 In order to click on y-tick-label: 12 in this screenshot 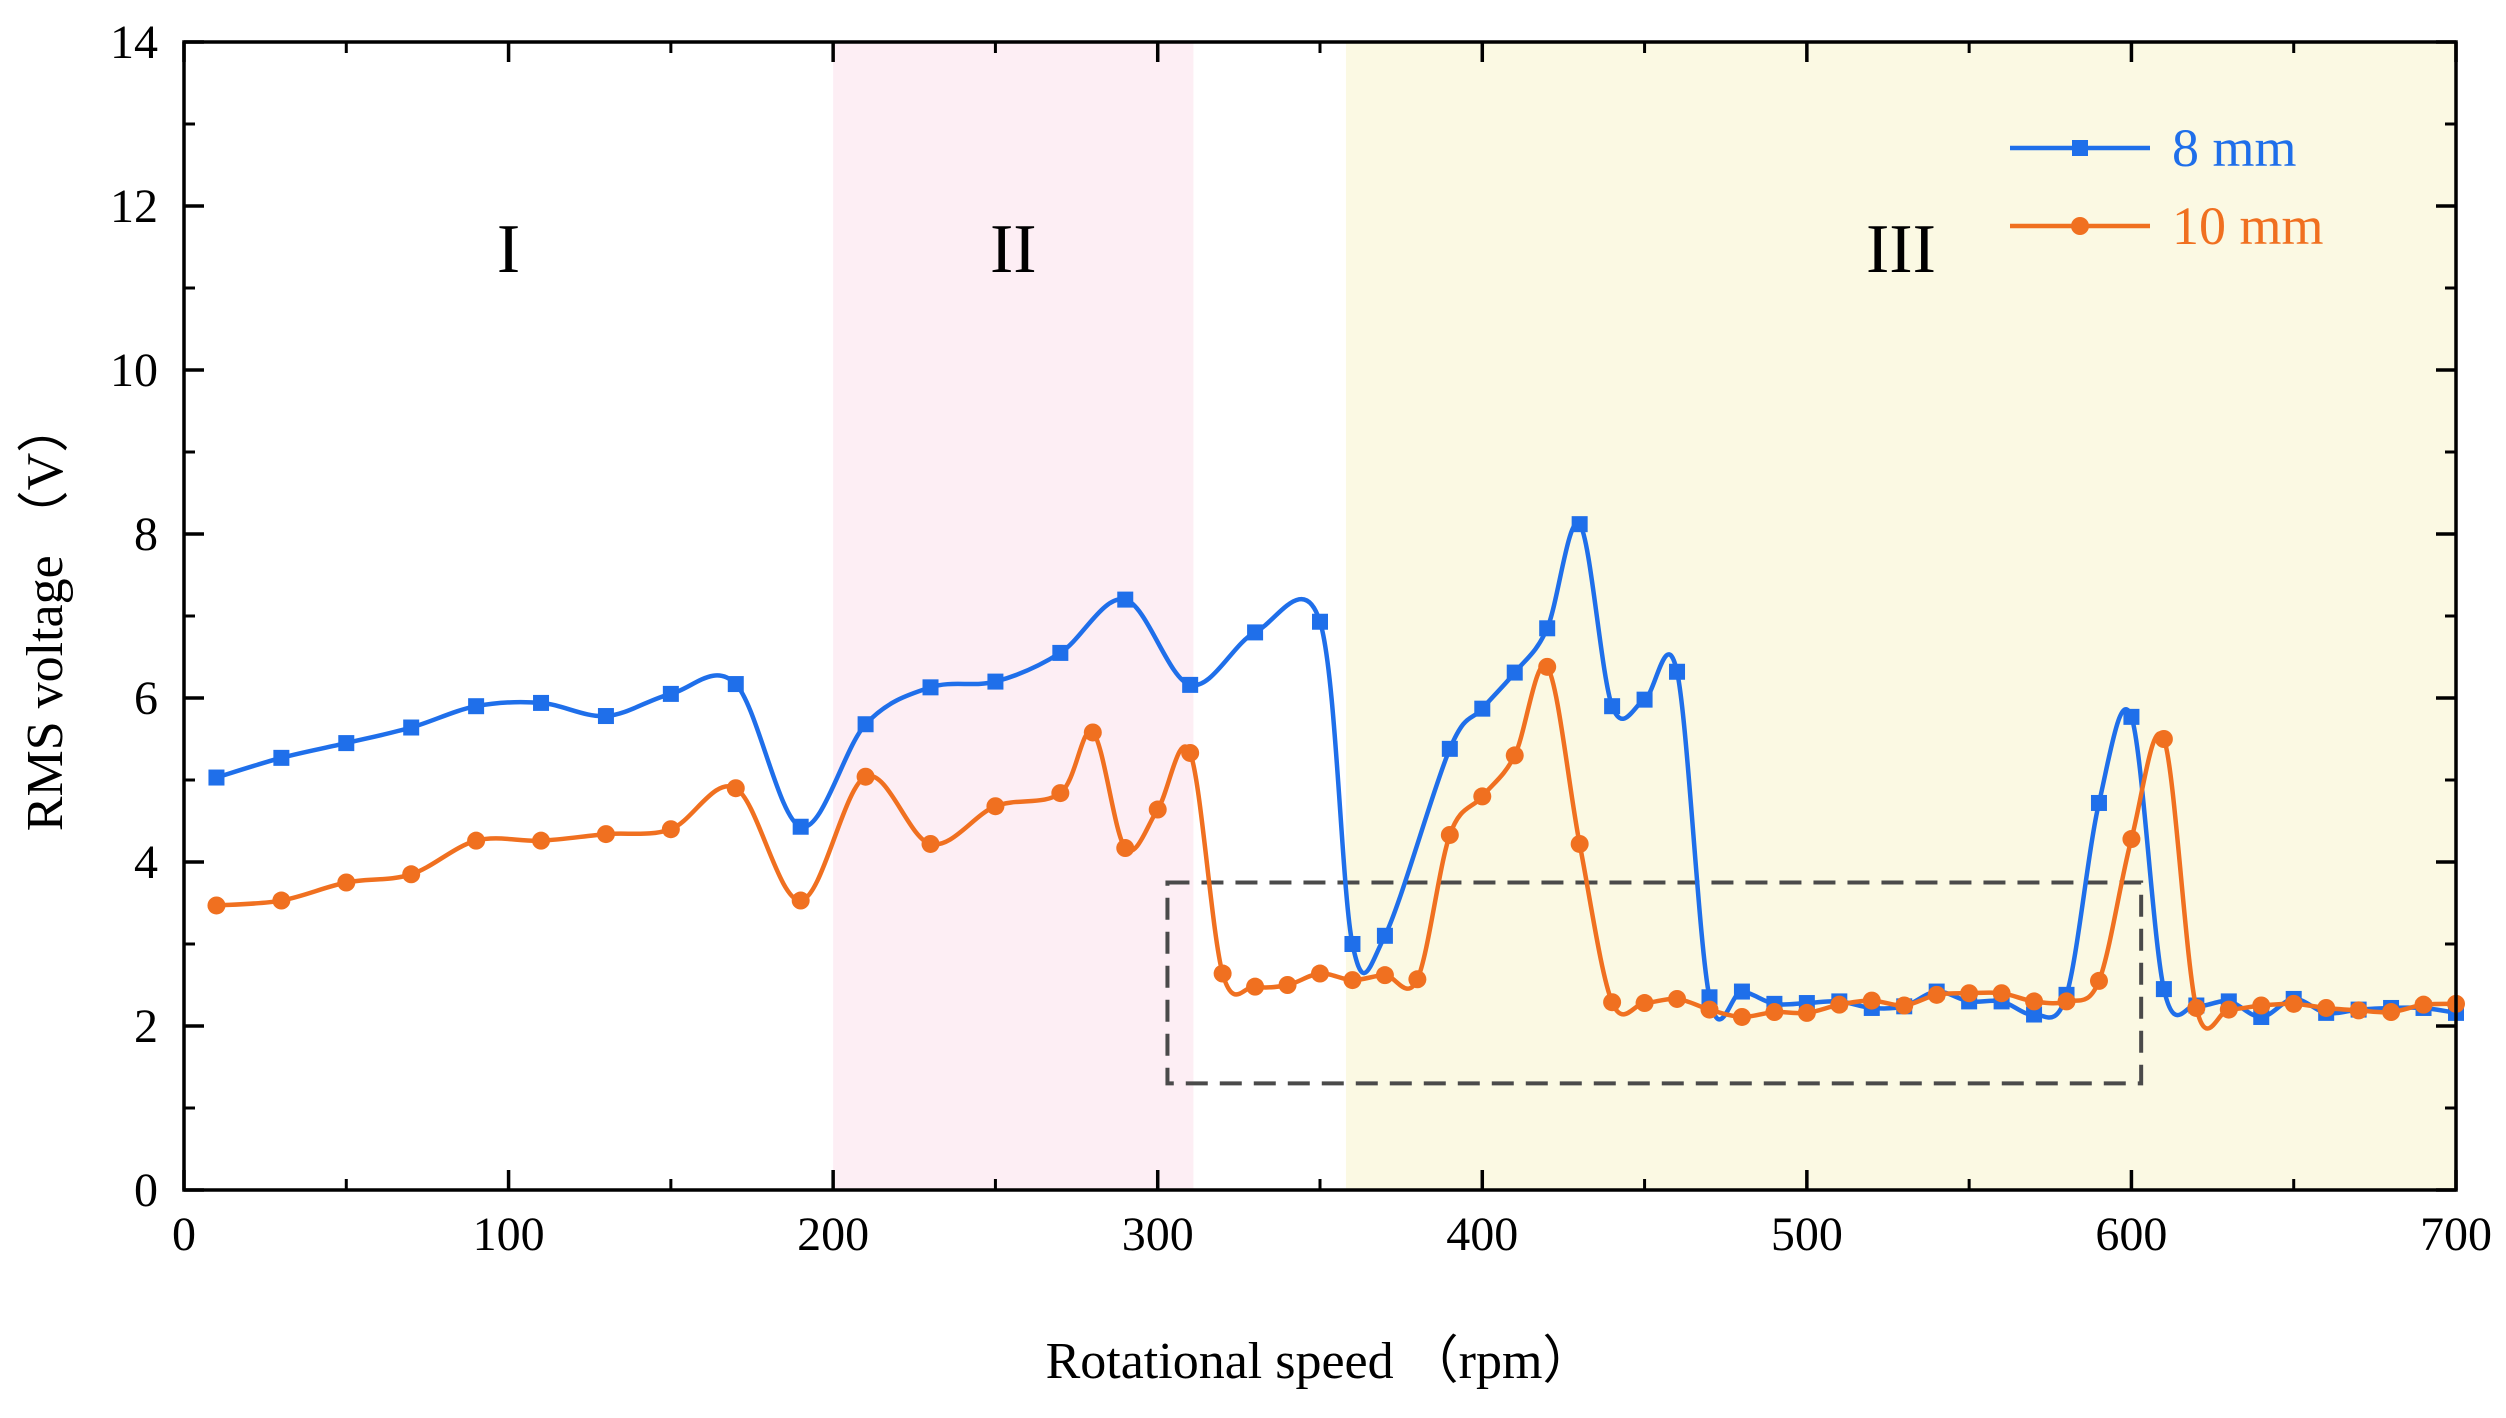, I will do `click(134, 206)`.